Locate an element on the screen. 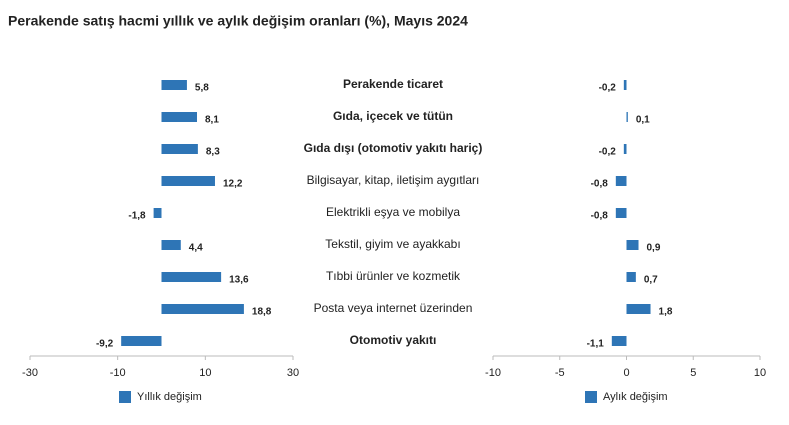  value-label: 1,8 is located at coordinates (666, 312).